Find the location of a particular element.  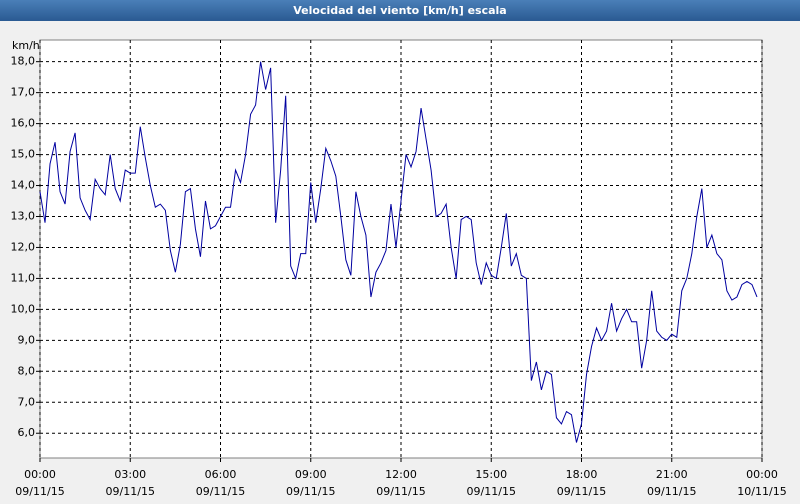

y-tick-label: 6,0 is located at coordinates (27, 432).